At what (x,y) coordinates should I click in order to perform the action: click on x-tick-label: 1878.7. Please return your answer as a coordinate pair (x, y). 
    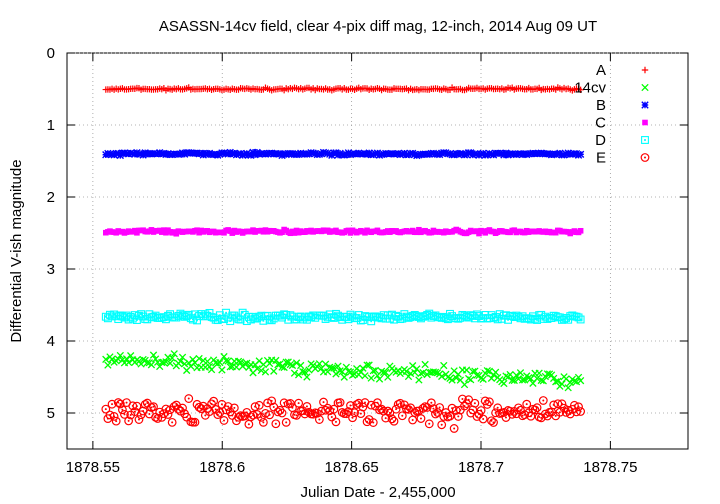
    Looking at the image, I should click on (481, 467).